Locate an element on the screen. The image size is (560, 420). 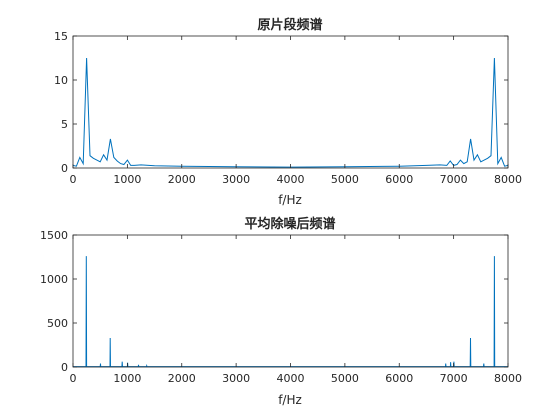
plot-title: 平均除噪后频谱 is located at coordinates (289, 224).